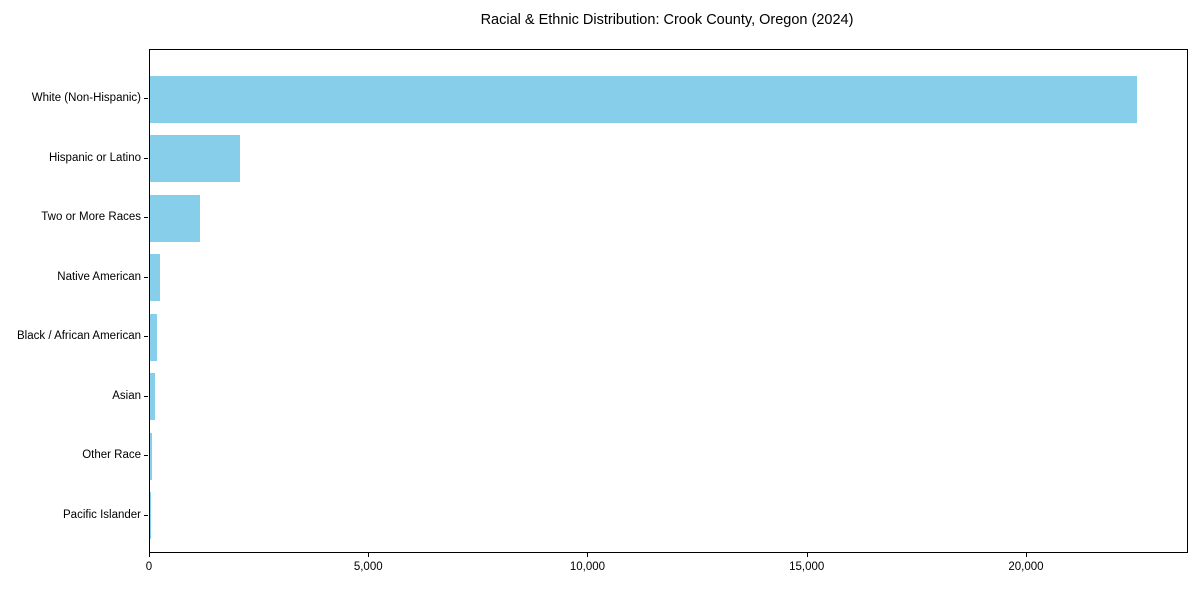 The image size is (1200, 600). What do you see at coordinates (151, 456) in the screenshot?
I see `bar-other-race` at bounding box center [151, 456].